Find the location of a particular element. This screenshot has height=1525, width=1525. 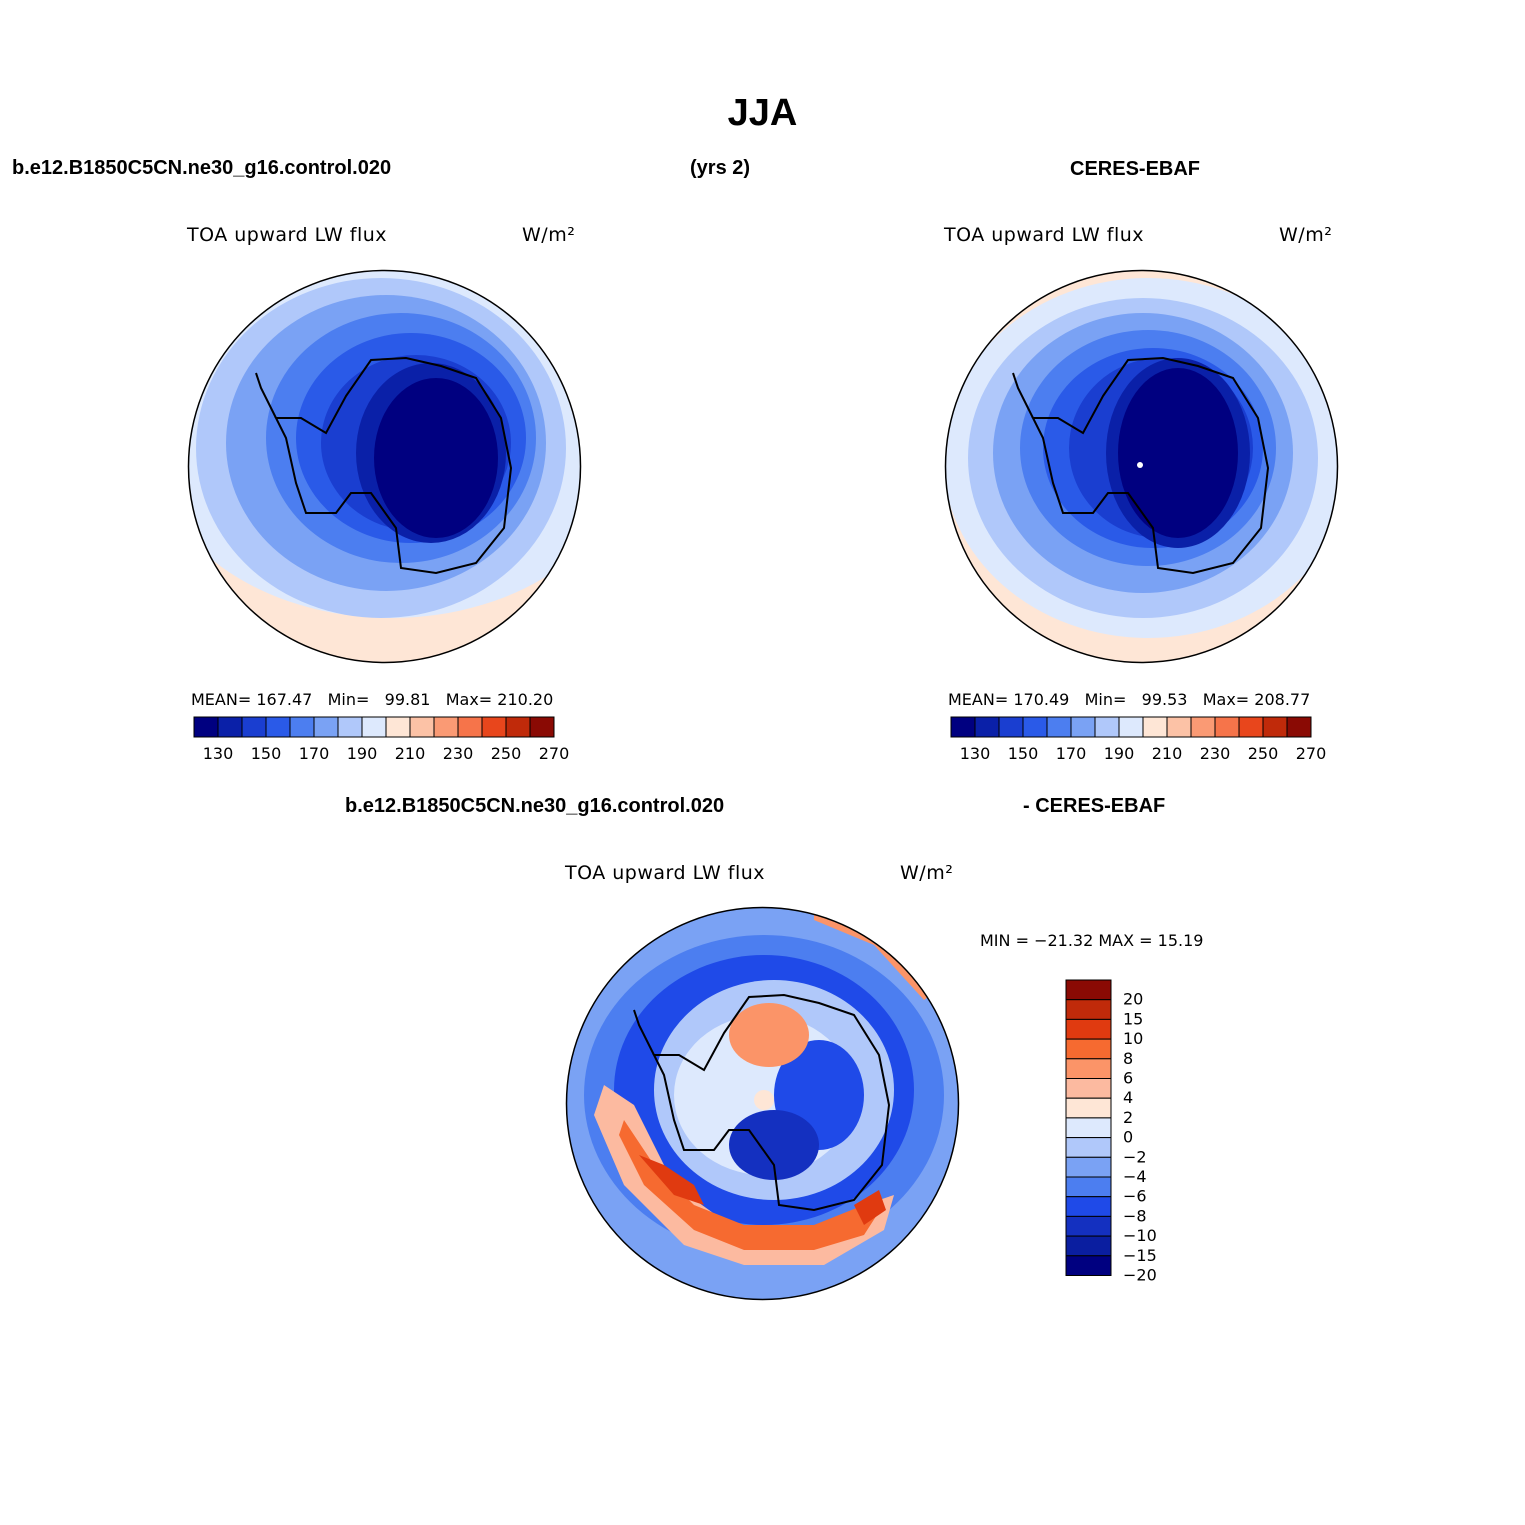

years-header: (yrs 2) is located at coordinates (720, 168).